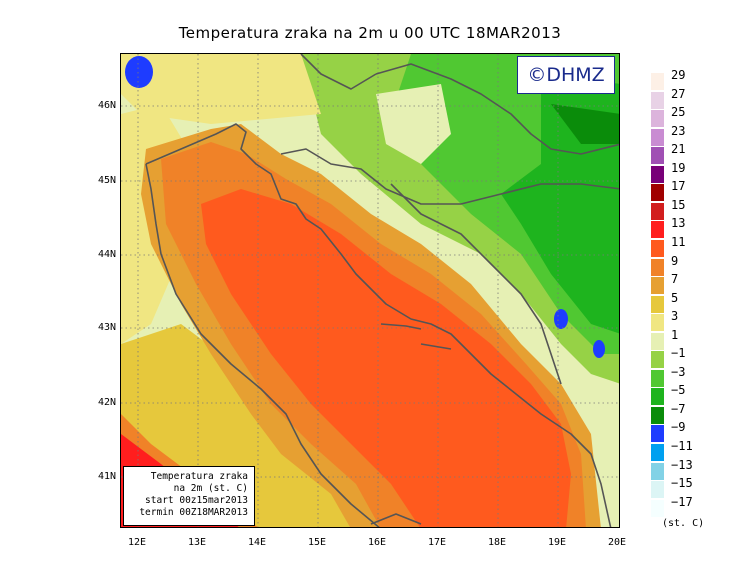  What do you see at coordinates (257, 542) in the screenshot?
I see `lon-label-14e: 14E` at bounding box center [257, 542].